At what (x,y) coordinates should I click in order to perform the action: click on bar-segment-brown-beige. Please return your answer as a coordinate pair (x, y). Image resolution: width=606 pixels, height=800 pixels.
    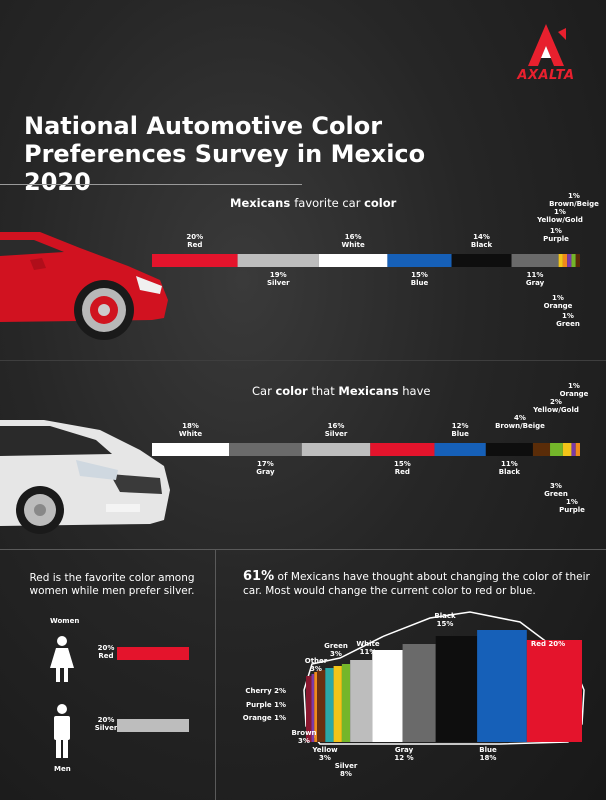
    Looking at the image, I should click on (577, 260).